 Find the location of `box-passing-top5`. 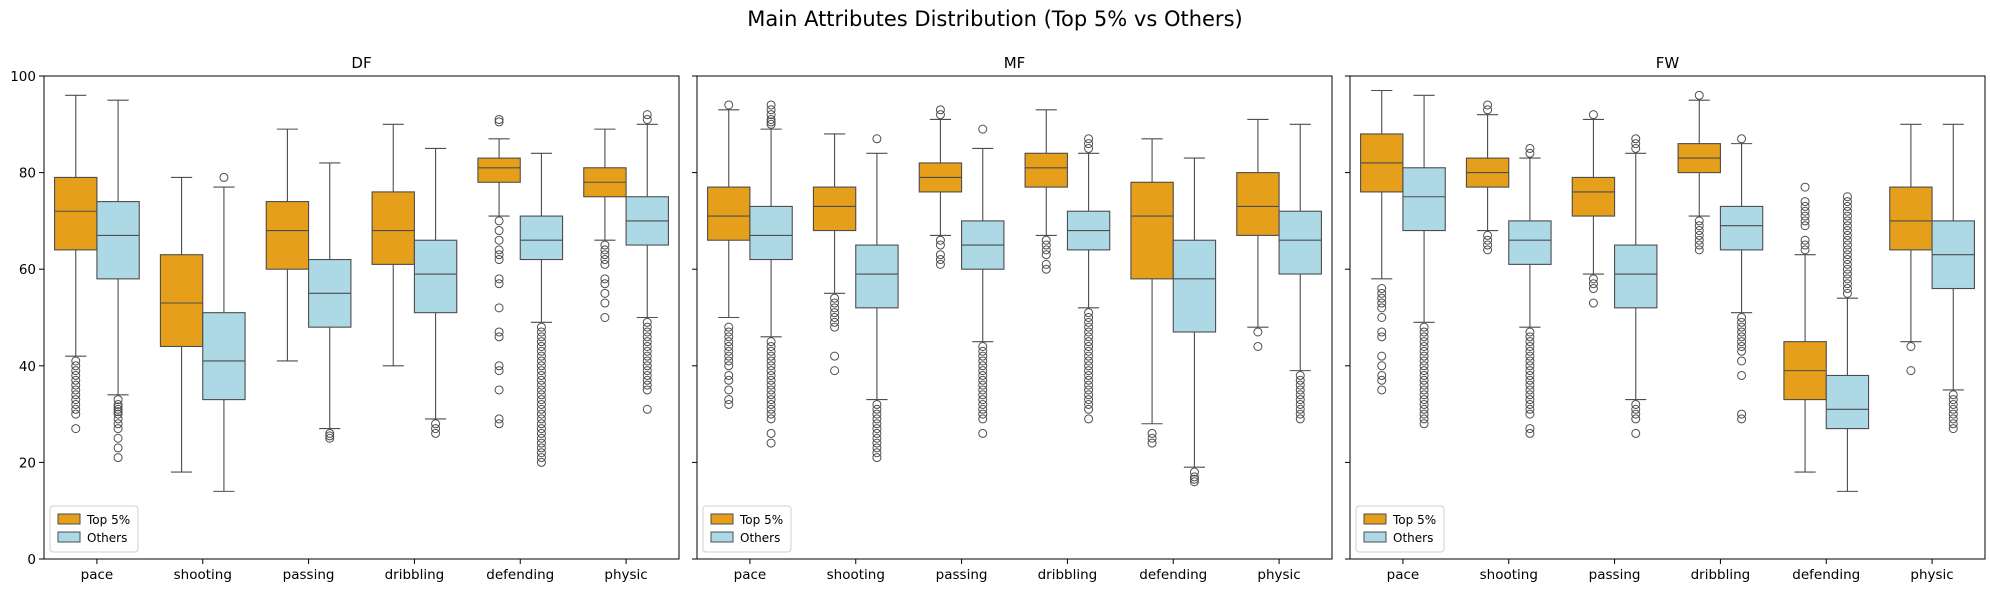

box-passing-top5 is located at coordinates (287, 245).